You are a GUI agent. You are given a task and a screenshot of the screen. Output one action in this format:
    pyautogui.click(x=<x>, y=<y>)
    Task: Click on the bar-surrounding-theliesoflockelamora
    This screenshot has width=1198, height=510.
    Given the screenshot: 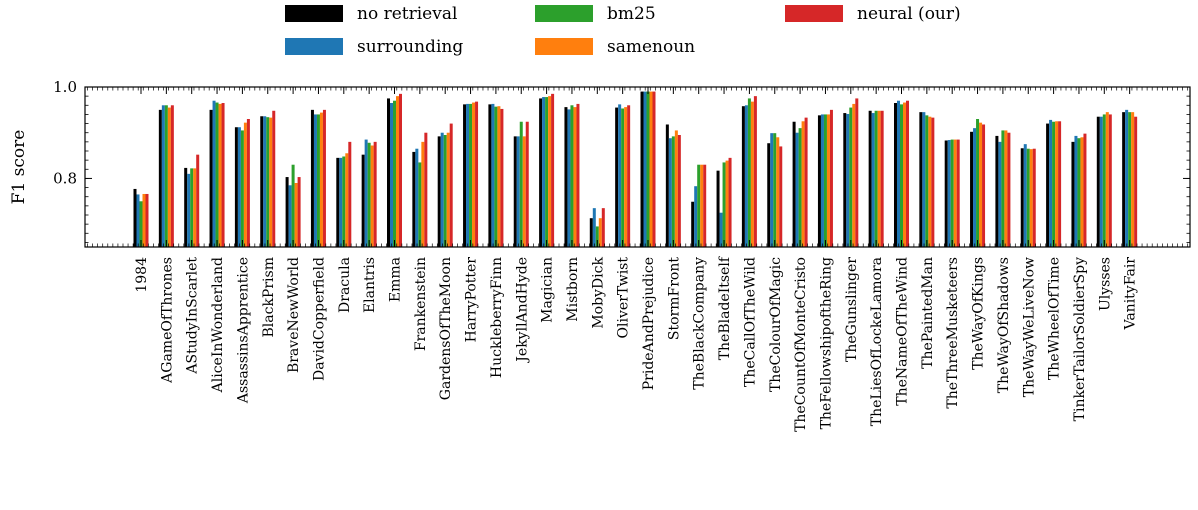 What is the action you would take?
    pyautogui.click(x=873, y=180)
    